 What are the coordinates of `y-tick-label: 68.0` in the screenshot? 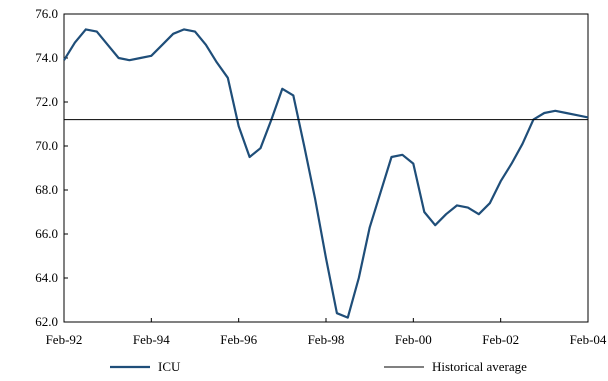 It's located at (46, 189).